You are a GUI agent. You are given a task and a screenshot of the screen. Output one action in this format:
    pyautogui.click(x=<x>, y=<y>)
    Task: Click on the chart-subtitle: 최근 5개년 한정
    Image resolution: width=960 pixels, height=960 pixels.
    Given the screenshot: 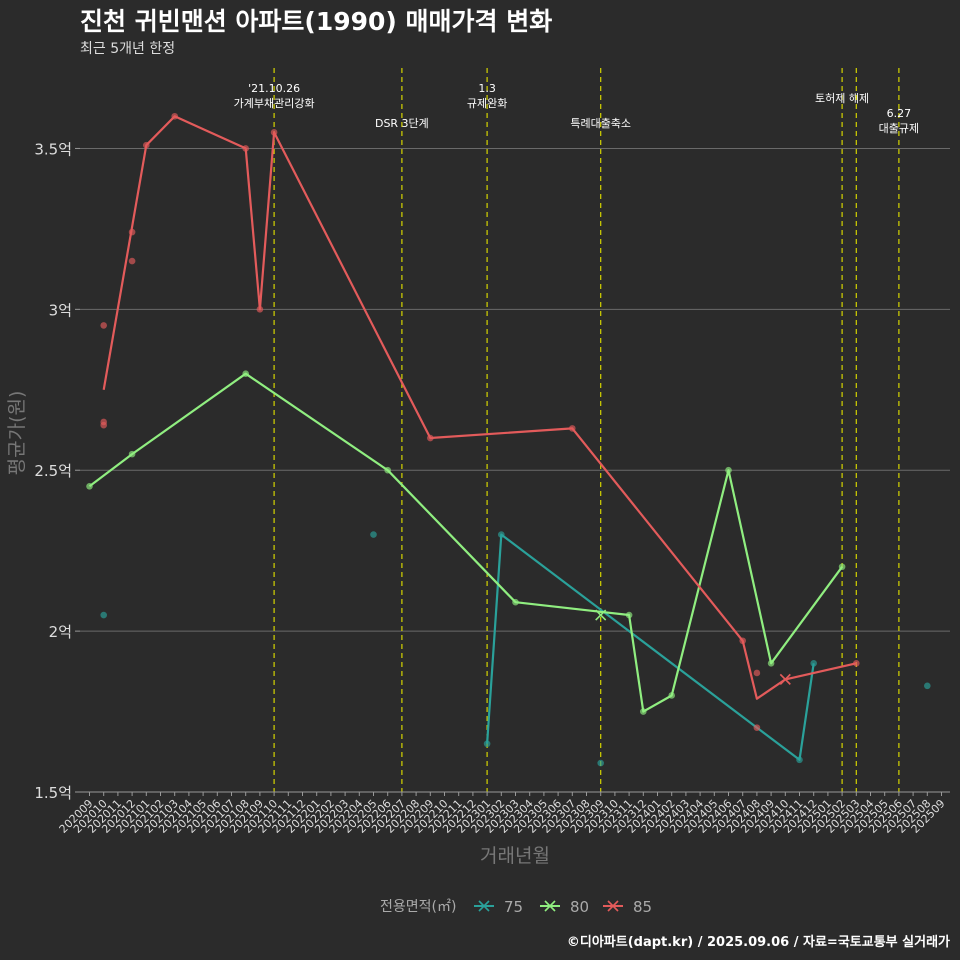 What is the action you would take?
    pyautogui.click(x=128, y=49)
    